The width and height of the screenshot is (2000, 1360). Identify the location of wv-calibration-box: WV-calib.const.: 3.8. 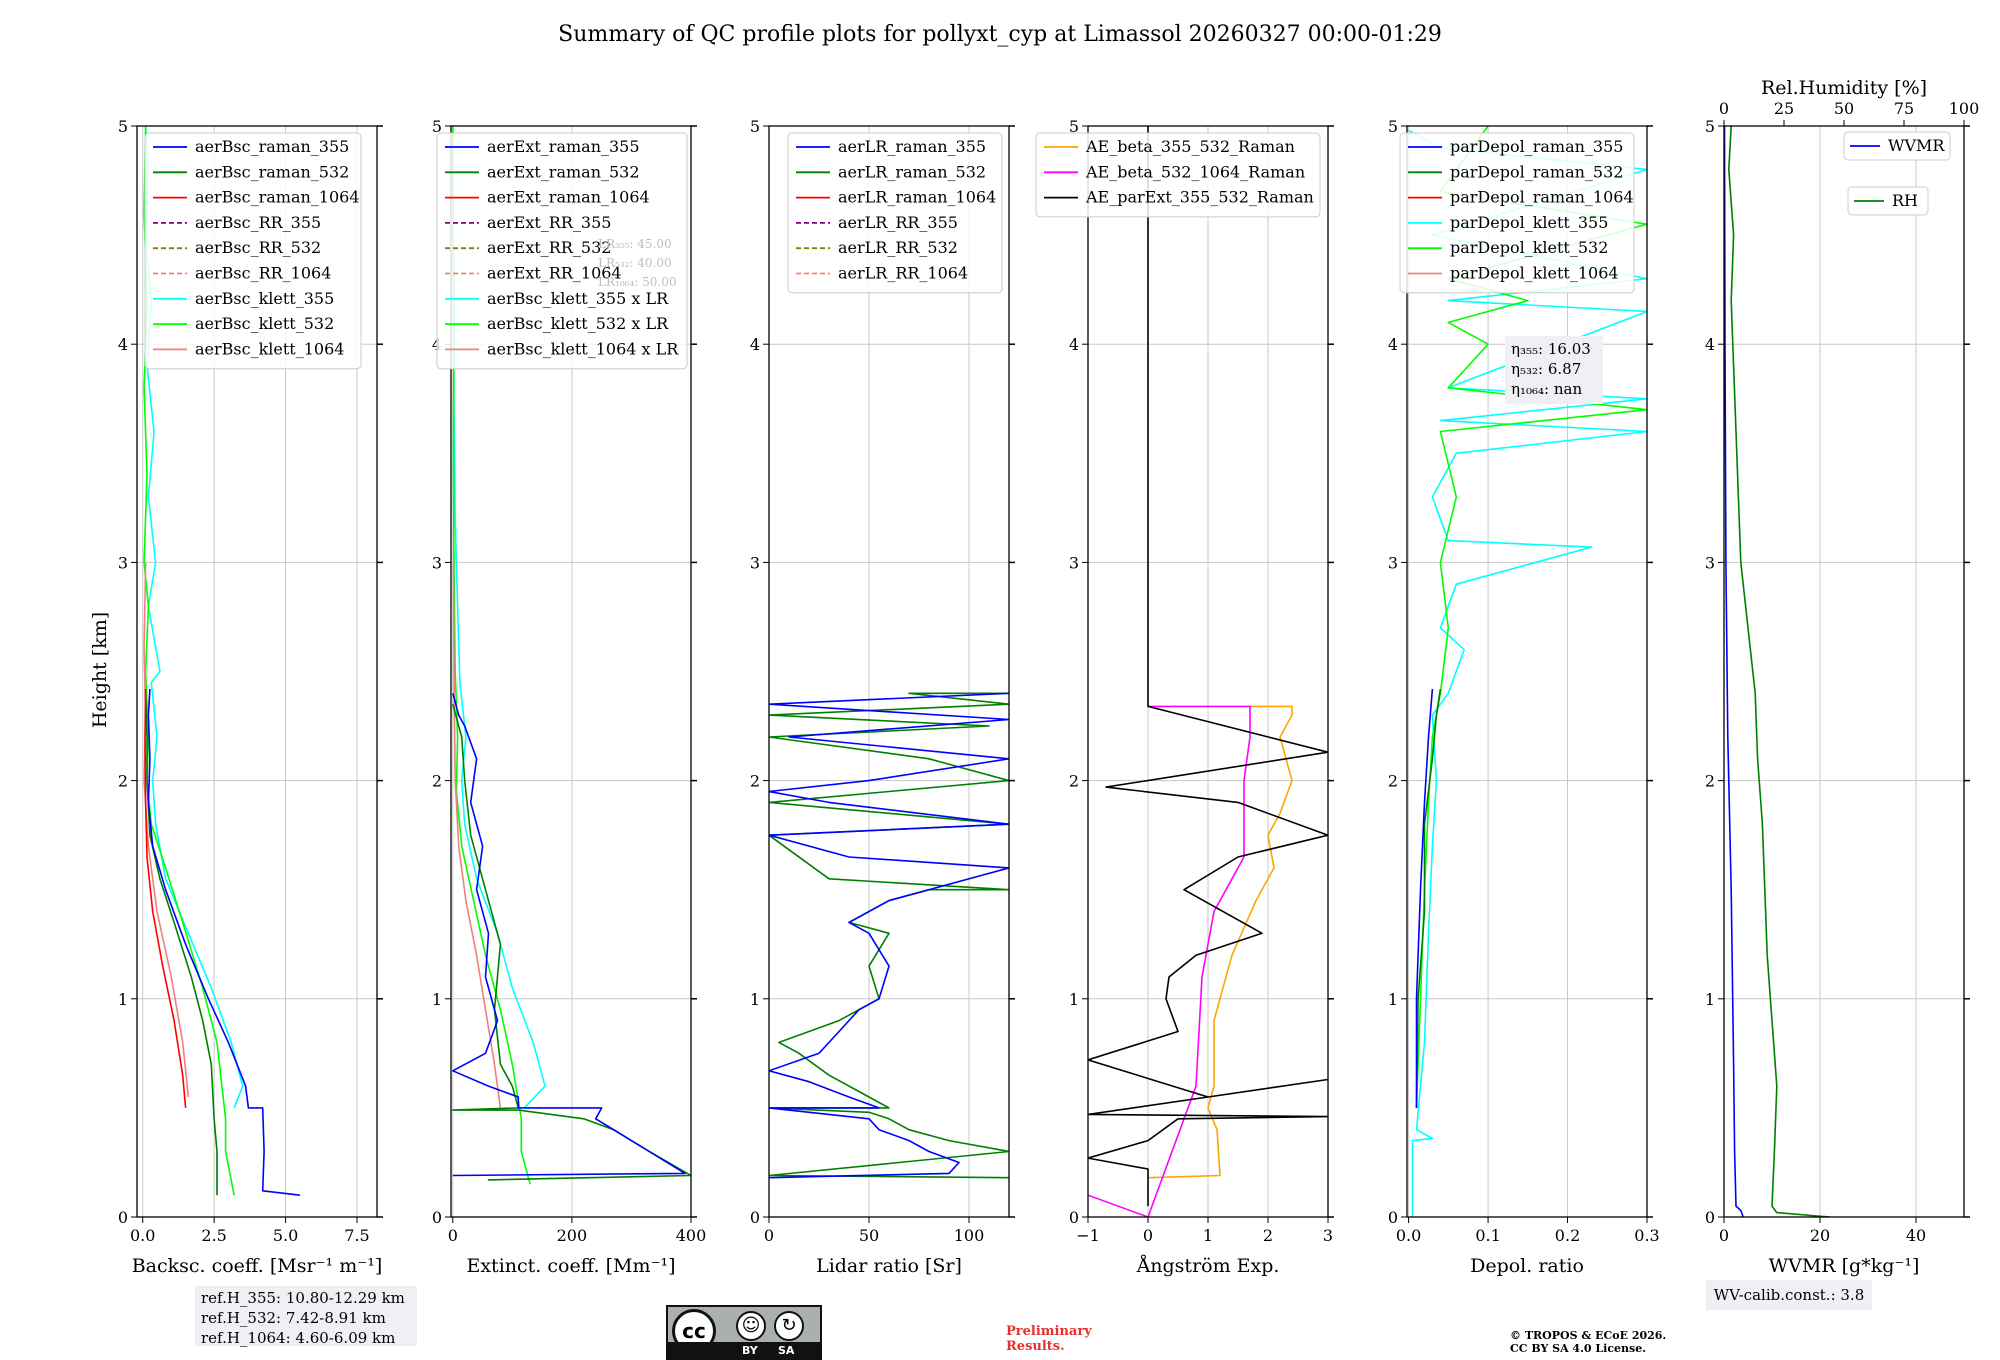
(1789, 1295).